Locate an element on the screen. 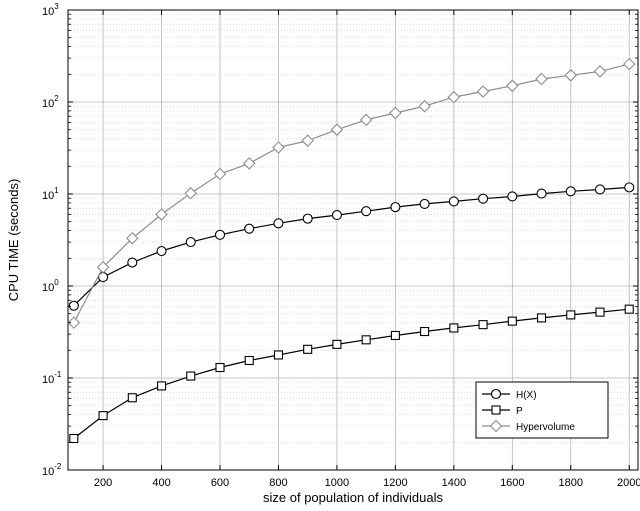 The height and width of the screenshot is (511, 640). x-tick-label: 1800 is located at coordinates (571, 483).